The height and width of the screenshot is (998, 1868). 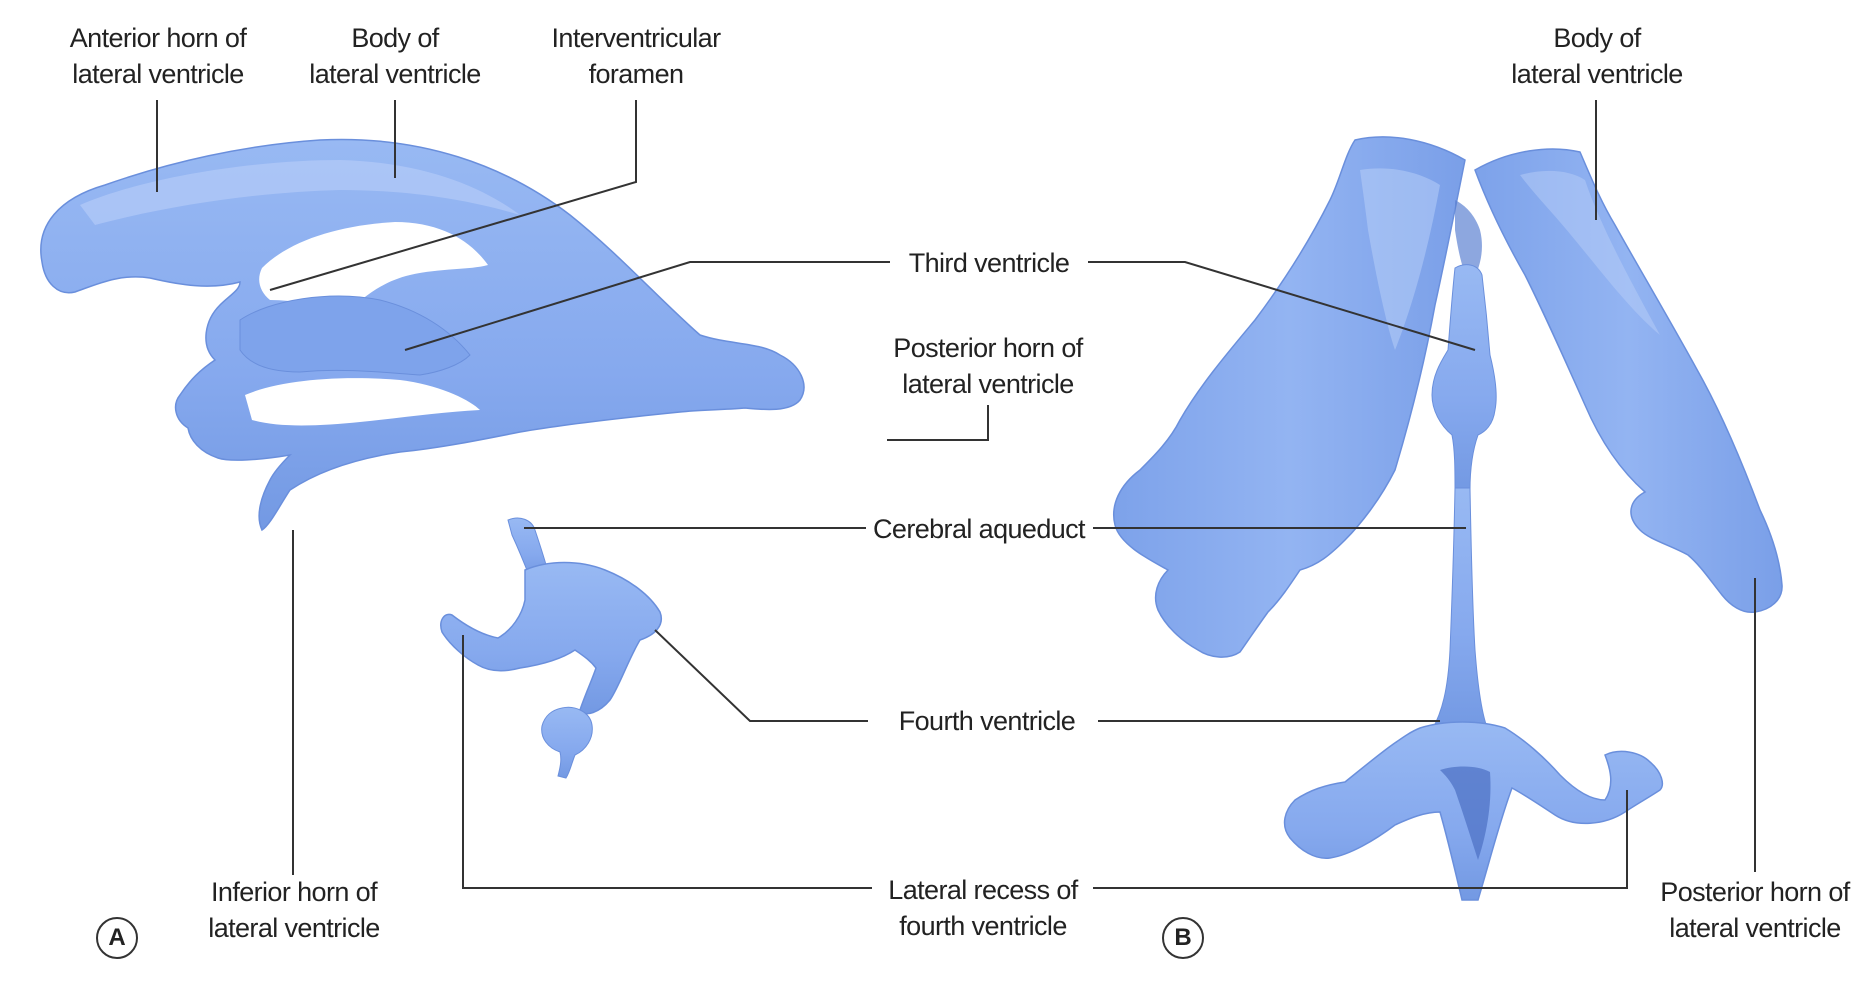 What do you see at coordinates (988, 366) in the screenshot?
I see `label-posterior-horn-lateral-ventricle-a: Posterior horn of lateral ventricle` at bounding box center [988, 366].